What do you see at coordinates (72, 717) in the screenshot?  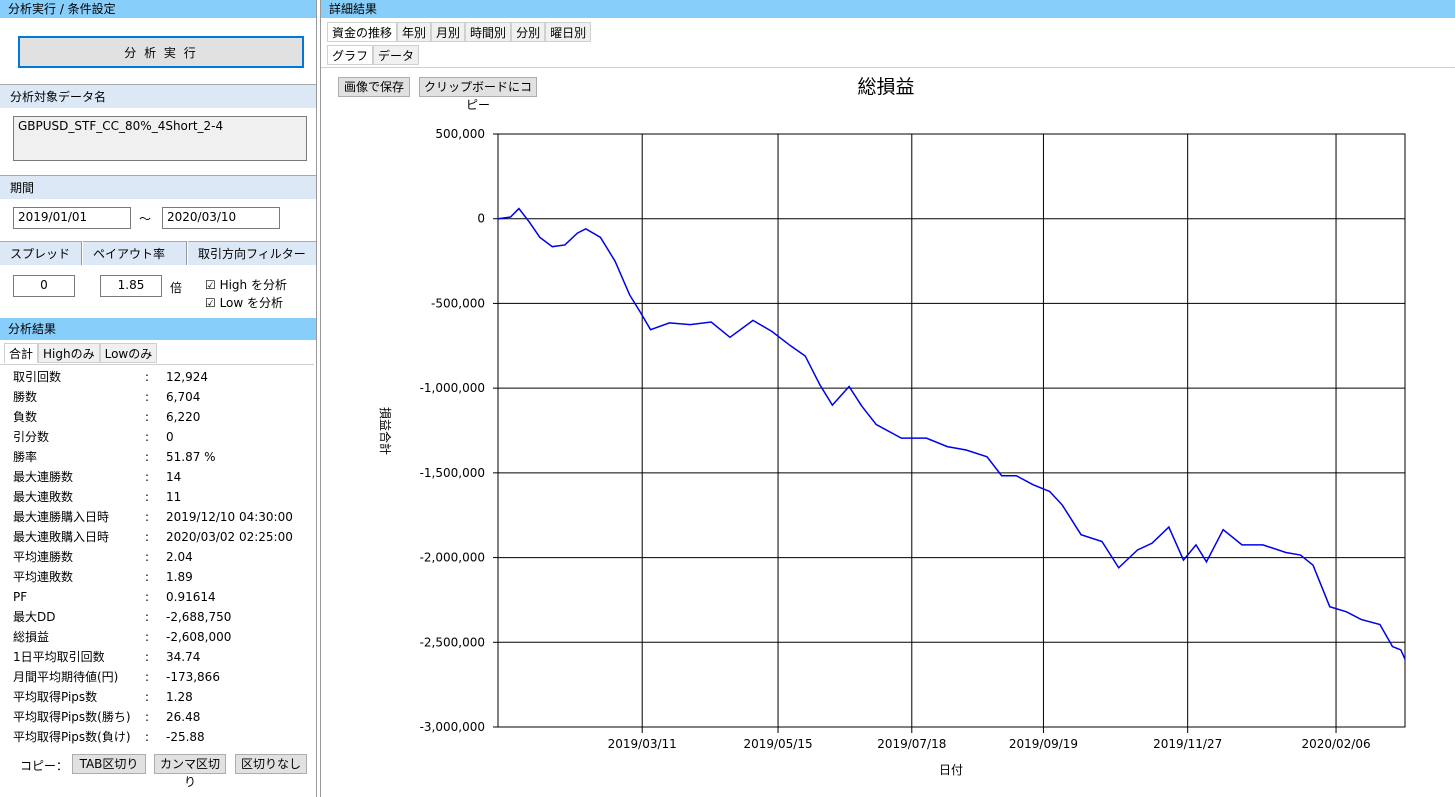 I see `result-label: 平均取得Pips数(勝ち)` at bounding box center [72, 717].